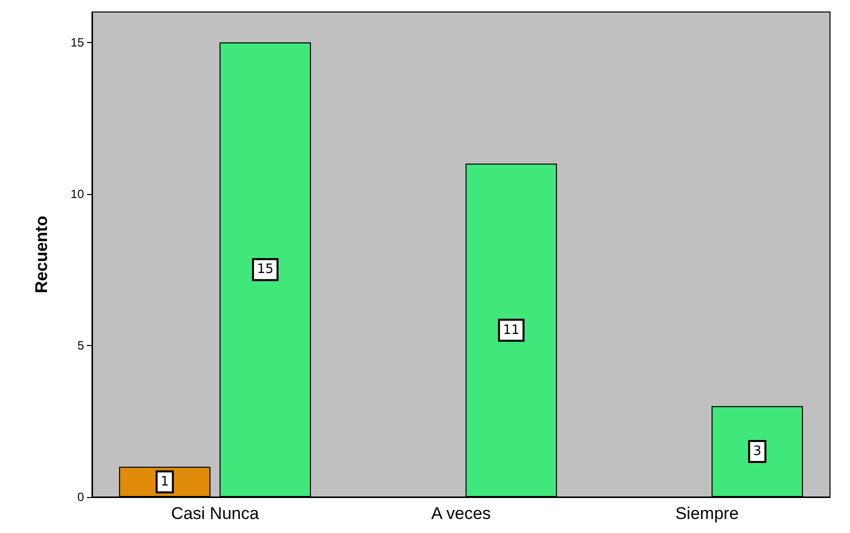  I want to click on x-tick-label: Siempre, so click(707, 513).